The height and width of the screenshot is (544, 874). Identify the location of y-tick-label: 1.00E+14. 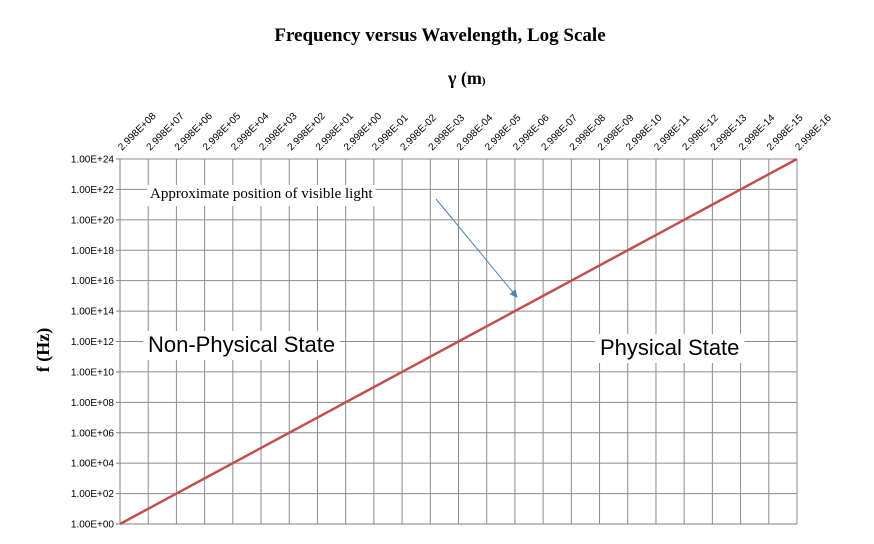
(93, 312).